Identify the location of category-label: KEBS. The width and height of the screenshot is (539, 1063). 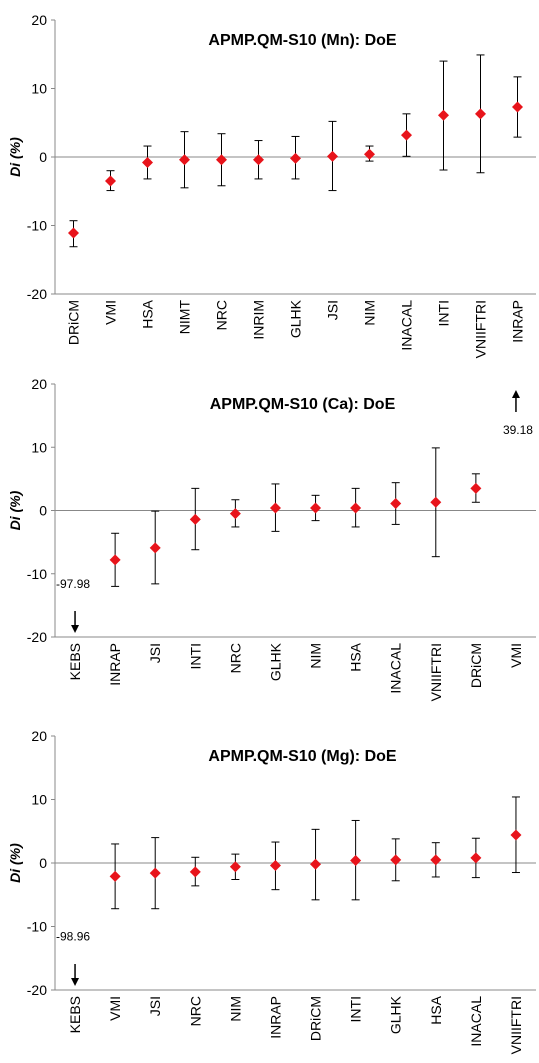
(75, 1014).